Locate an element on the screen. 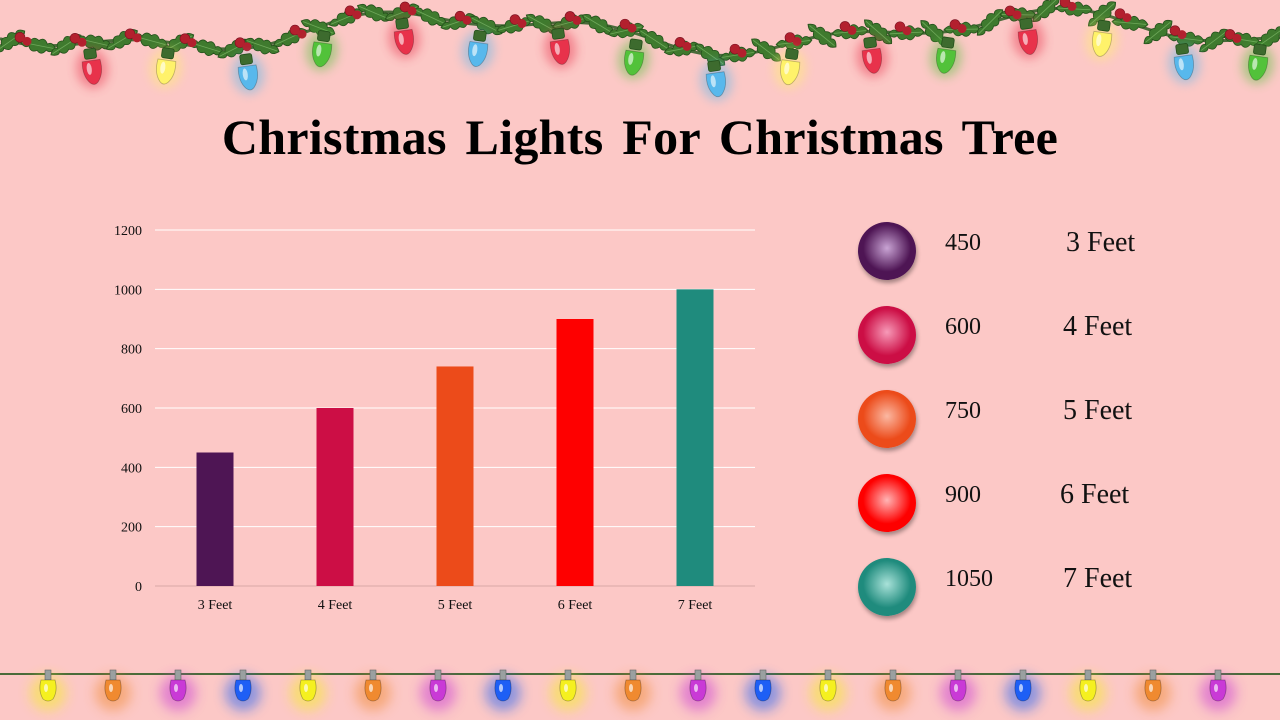 The image size is (1280, 720). bar-3-feet is located at coordinates (215, 519).